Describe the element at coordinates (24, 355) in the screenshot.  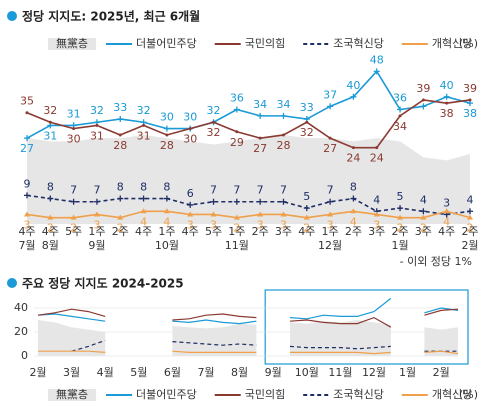
I see `y-tick-label: 0` at that location.